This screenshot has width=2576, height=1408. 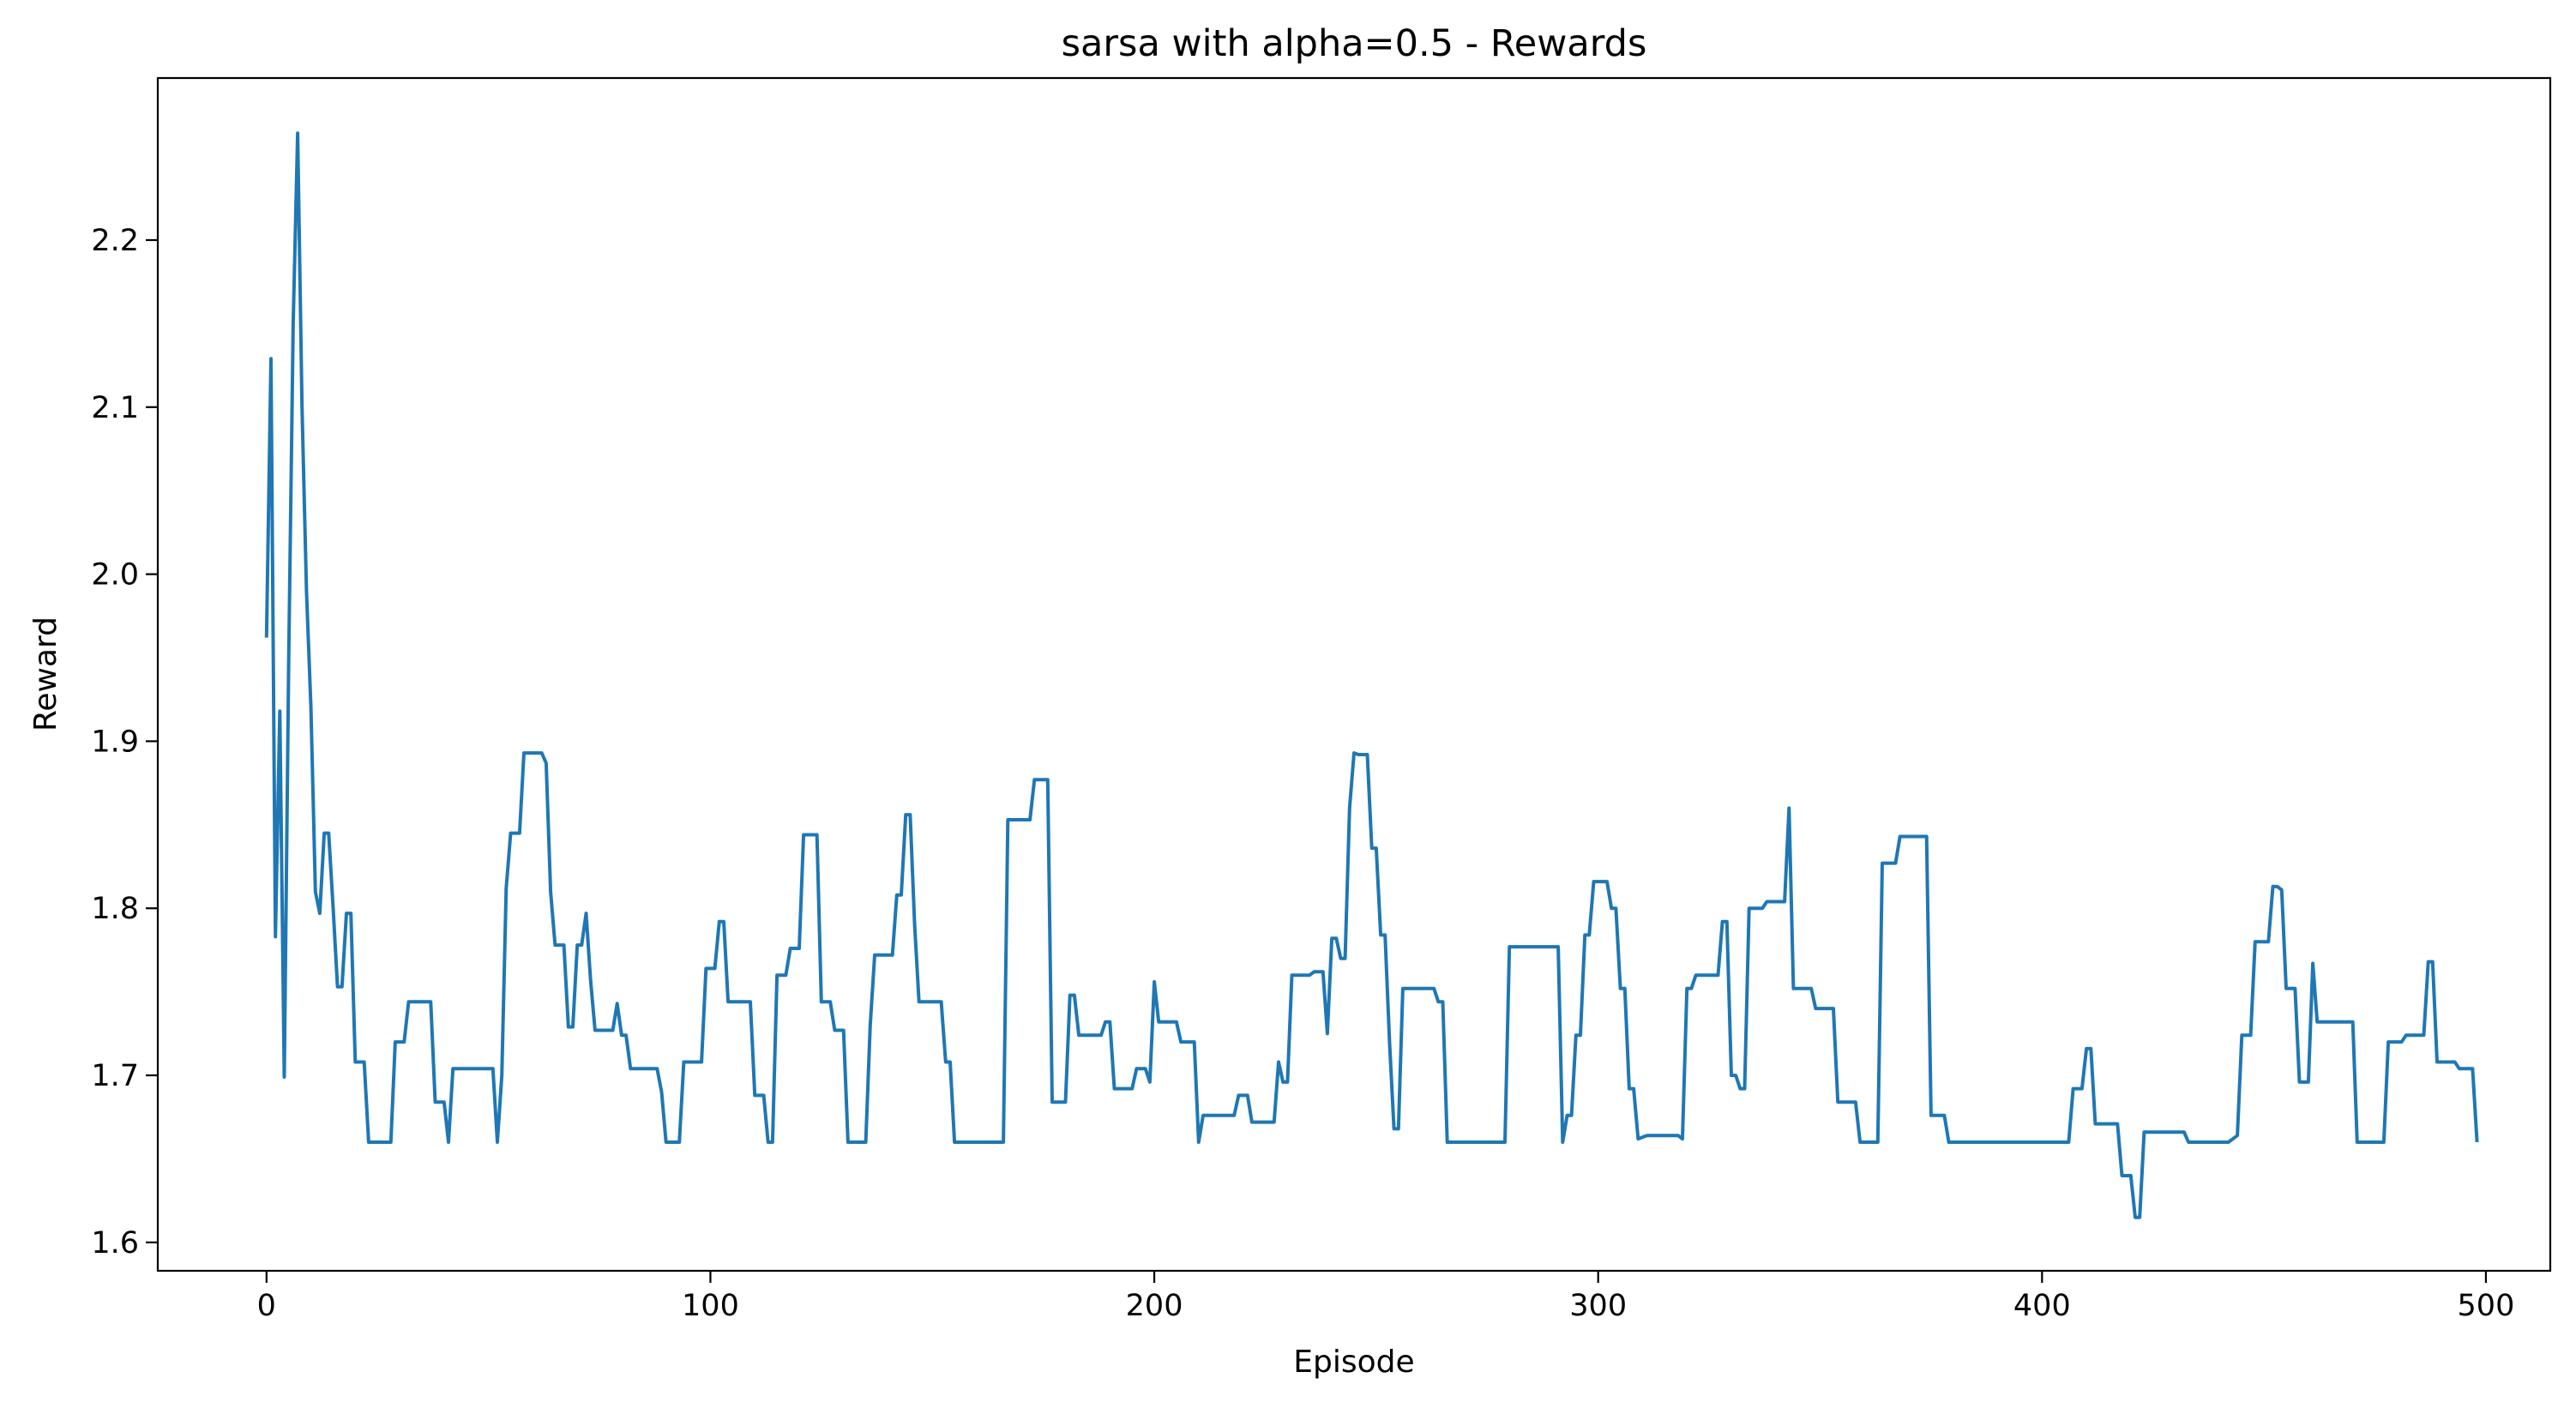 What do you see at coordinates (2042, 1306) in the screenshot?
I see `x-tick-label: 400` at bounding box center [2042, 1306].